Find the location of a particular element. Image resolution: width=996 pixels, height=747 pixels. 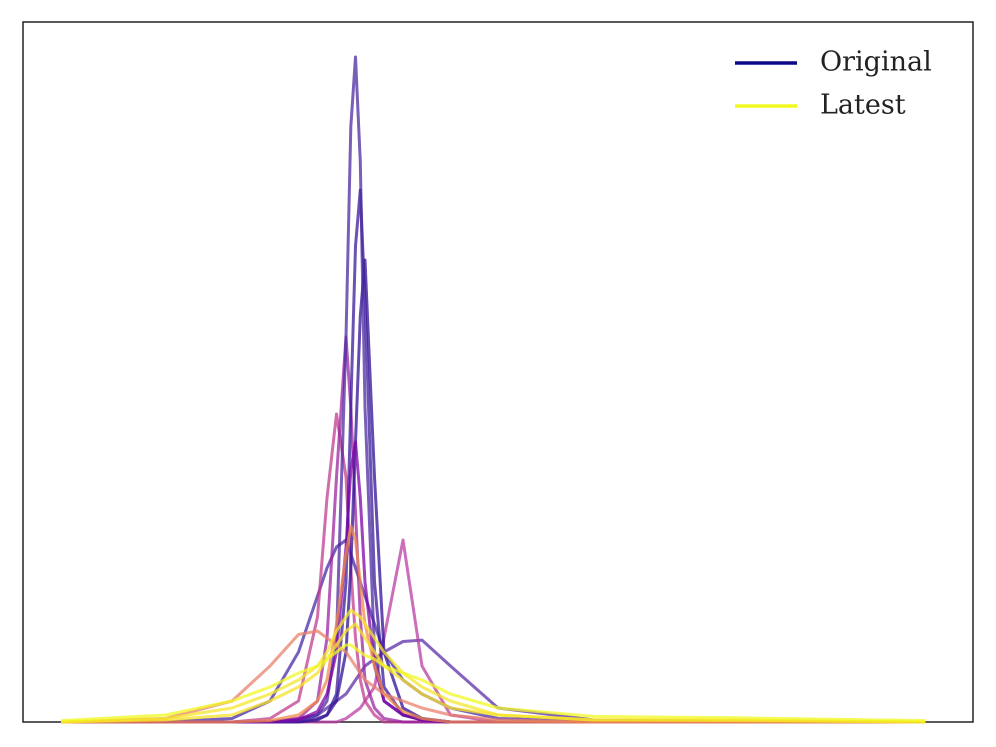

legend-label: Latest is located at coordinates (863, 105).